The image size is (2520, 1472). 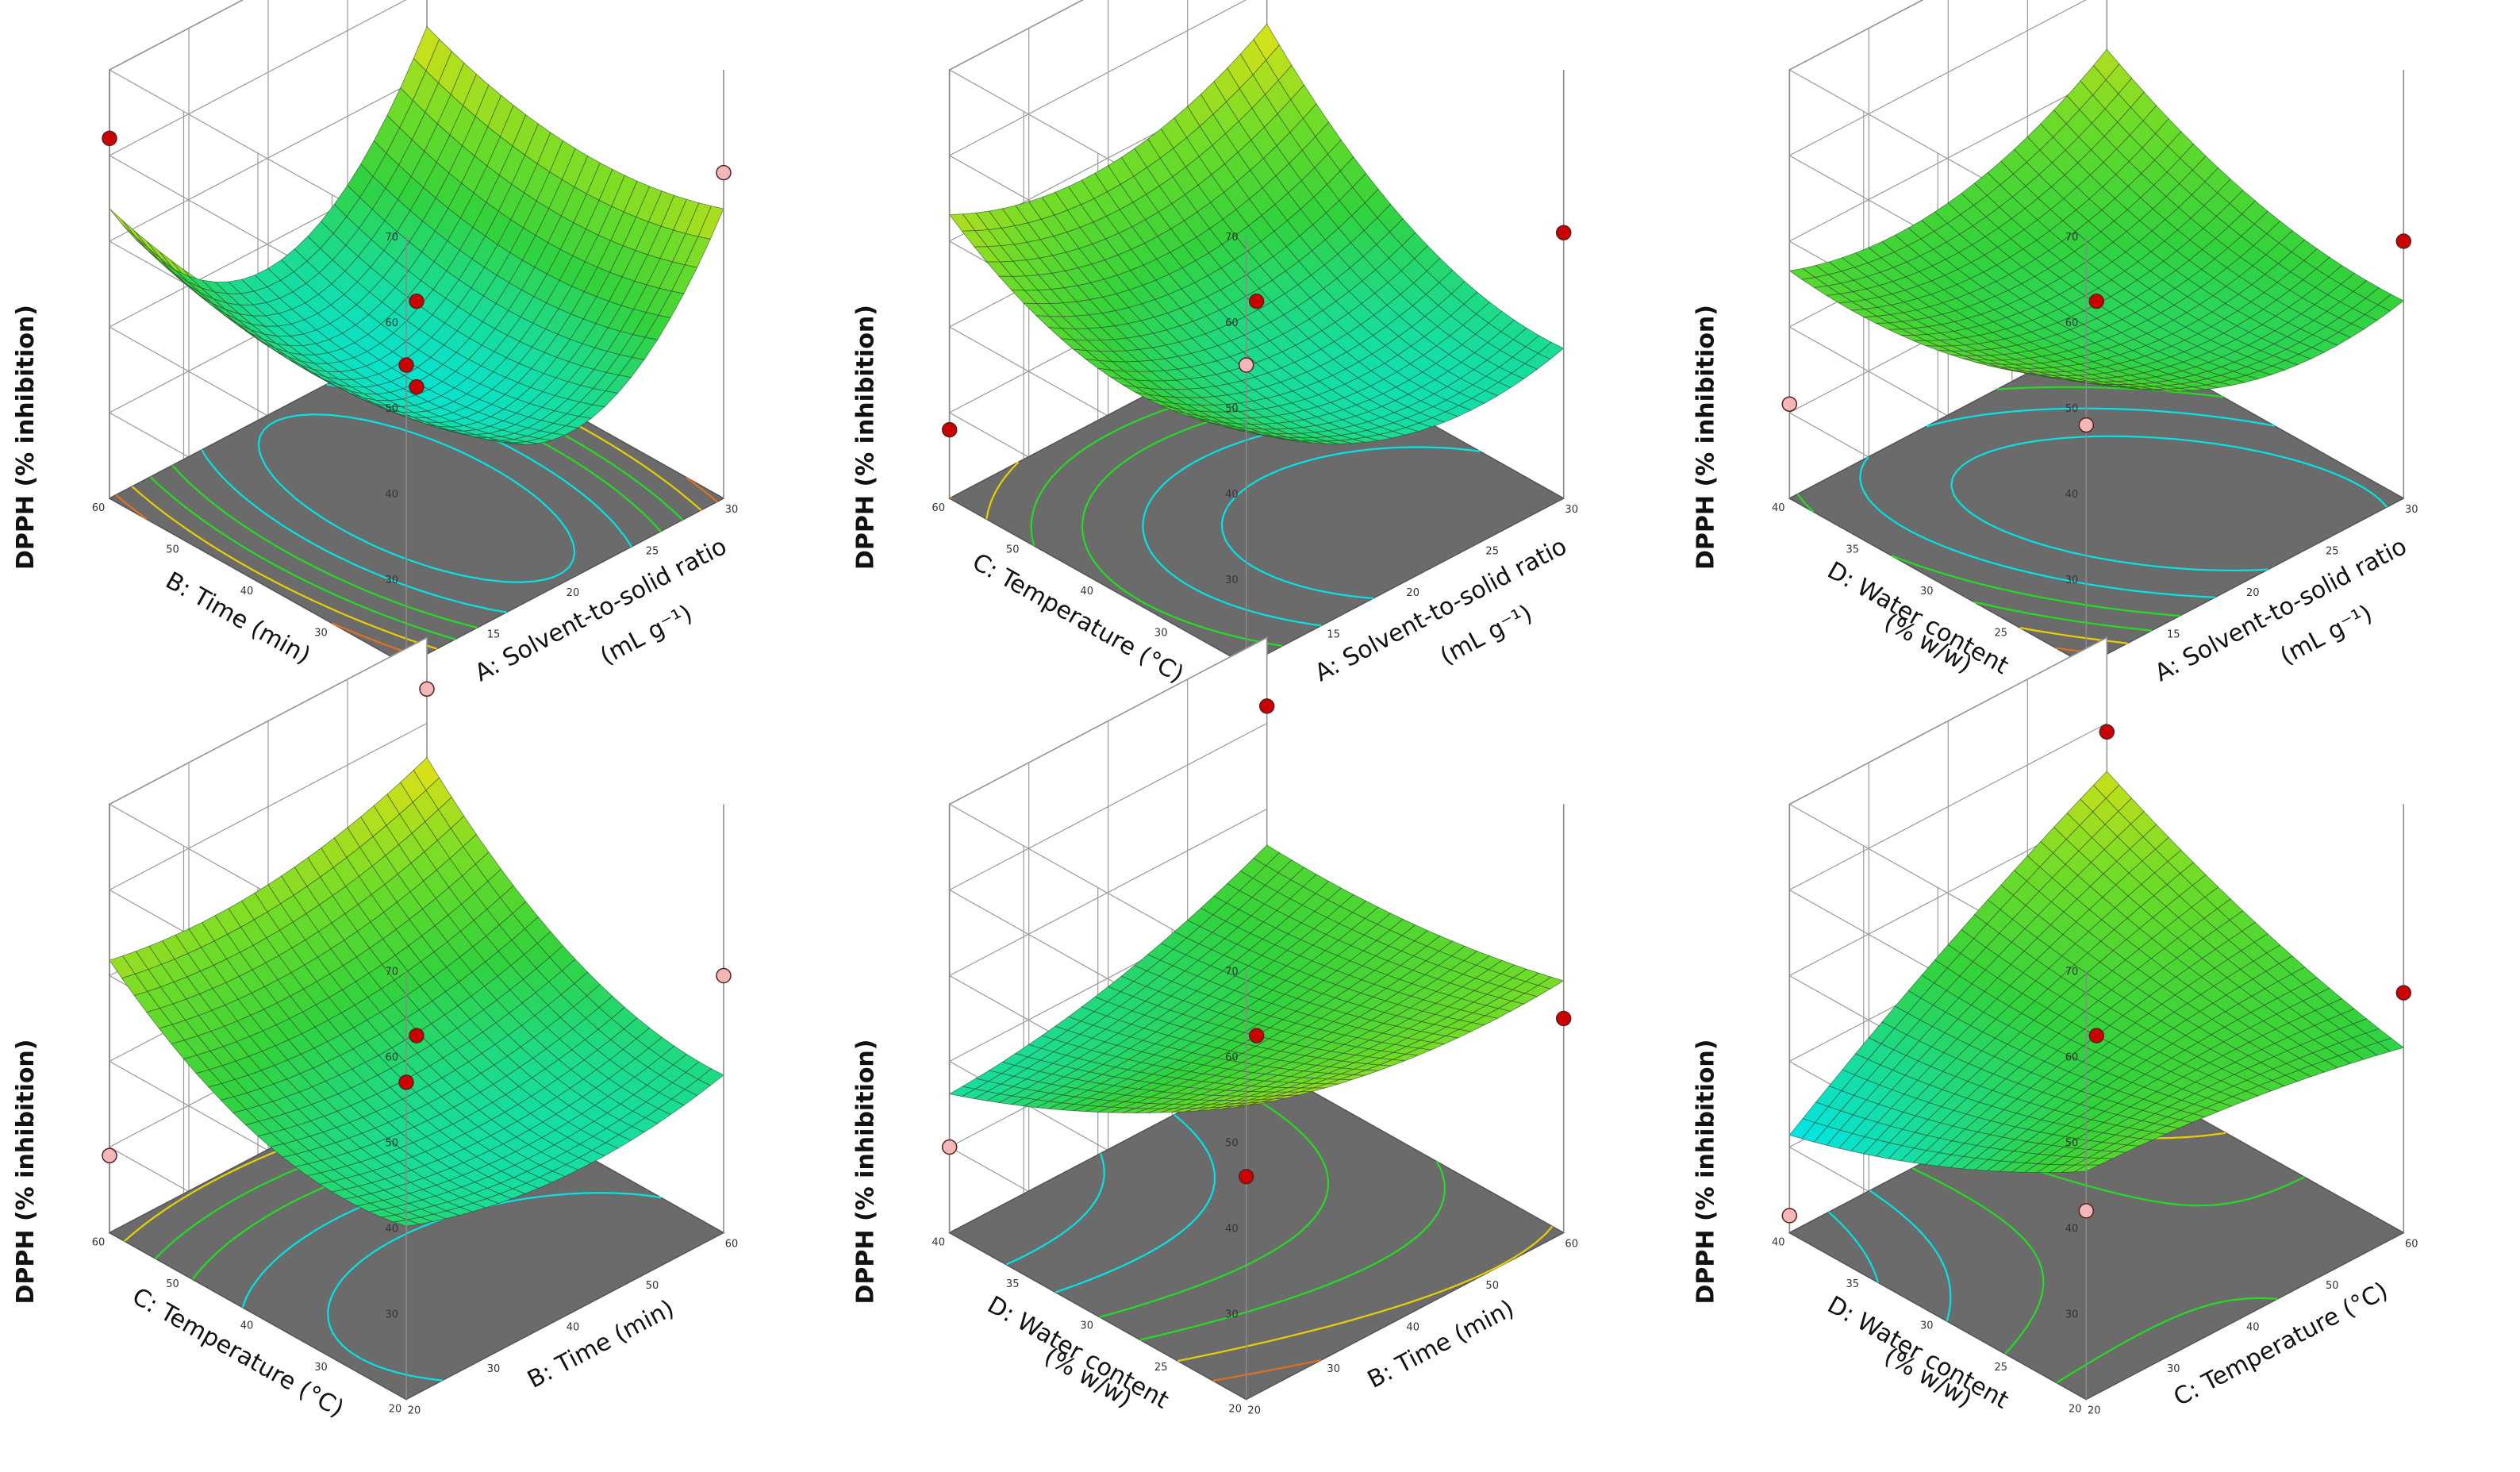 What do you see at coordinates (1492, 1286) in the screenshot?
I see `x-tick-label: 50` at bounding box center [1492, 1286].